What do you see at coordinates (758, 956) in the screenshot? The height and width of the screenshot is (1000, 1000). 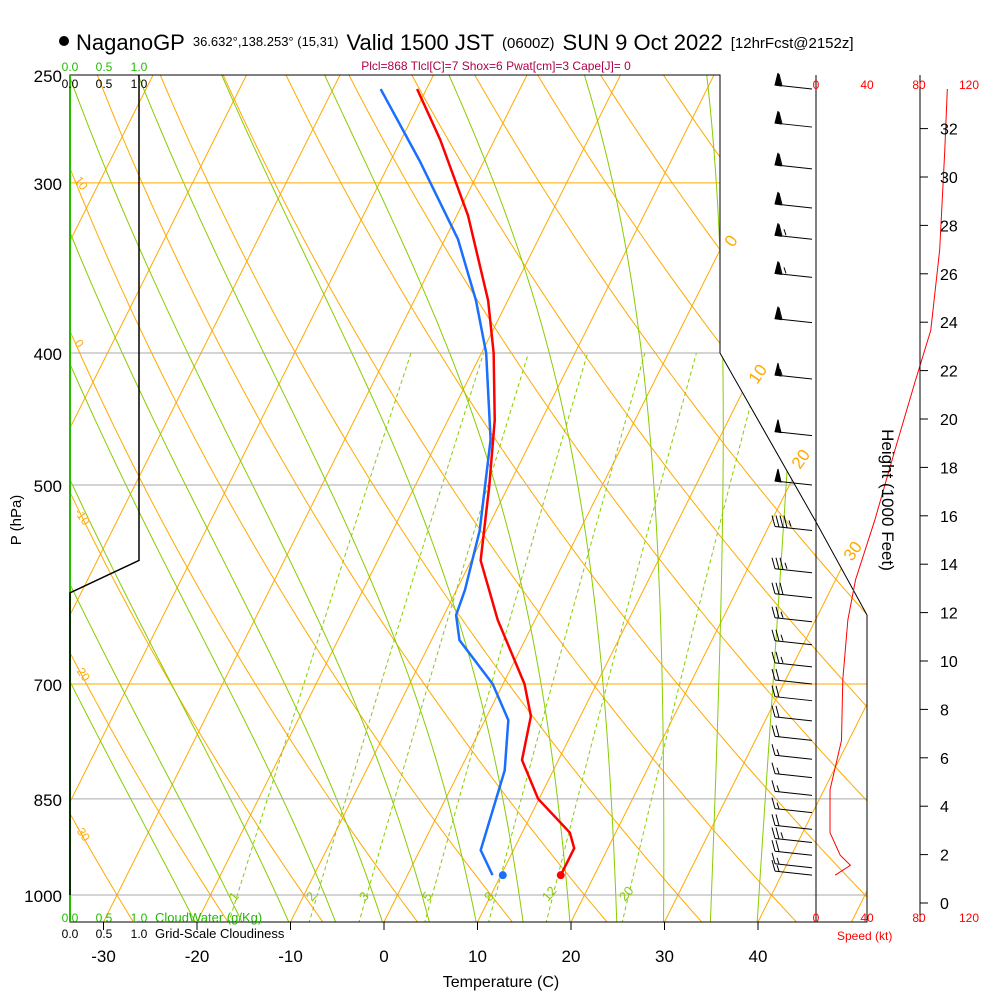 I see `x-tick-label: 40` at bounding box center [758, 956].